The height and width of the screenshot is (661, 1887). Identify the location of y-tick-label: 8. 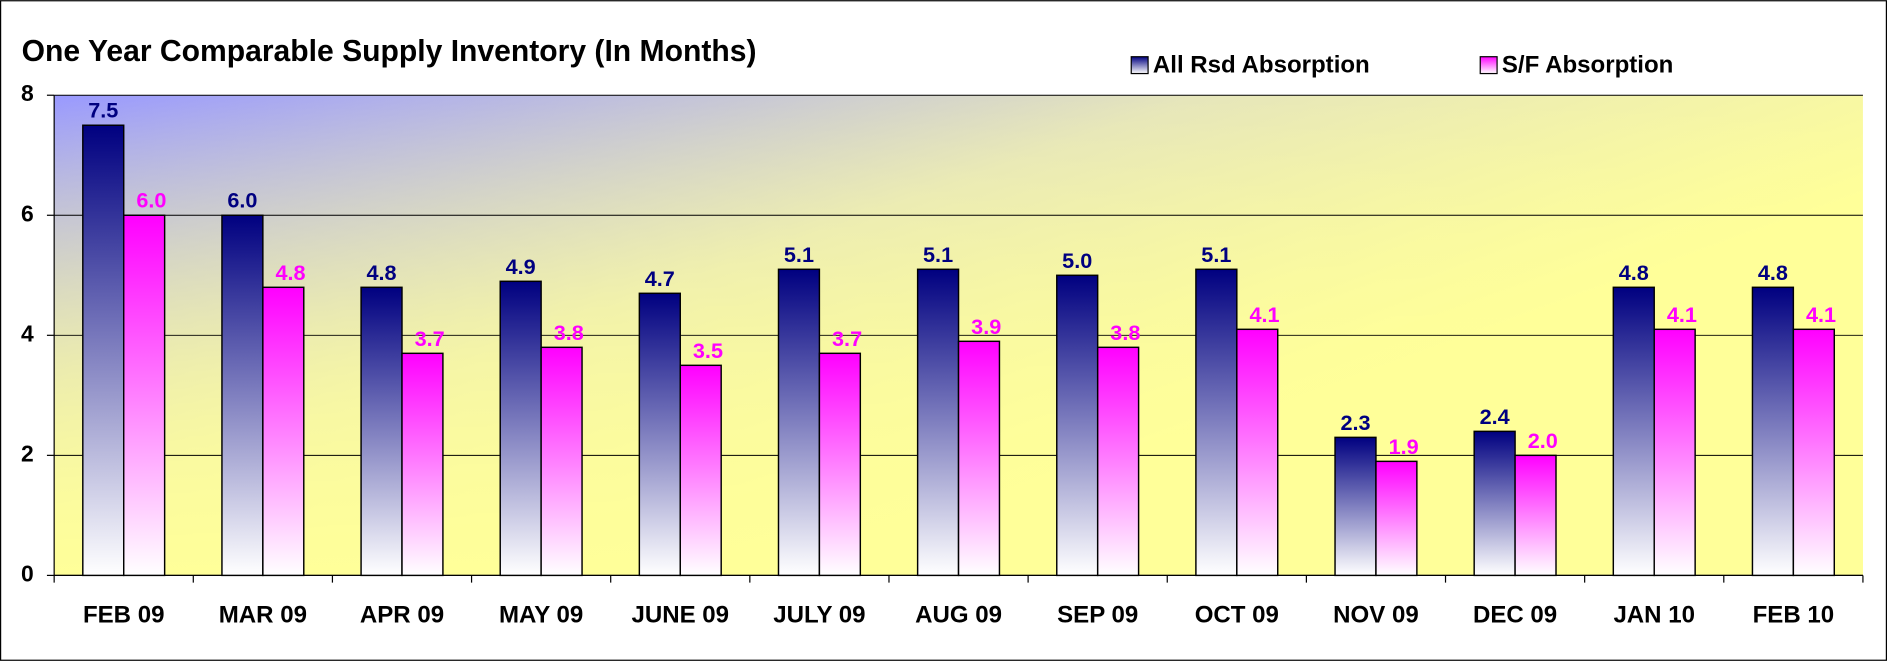
(27, 93).